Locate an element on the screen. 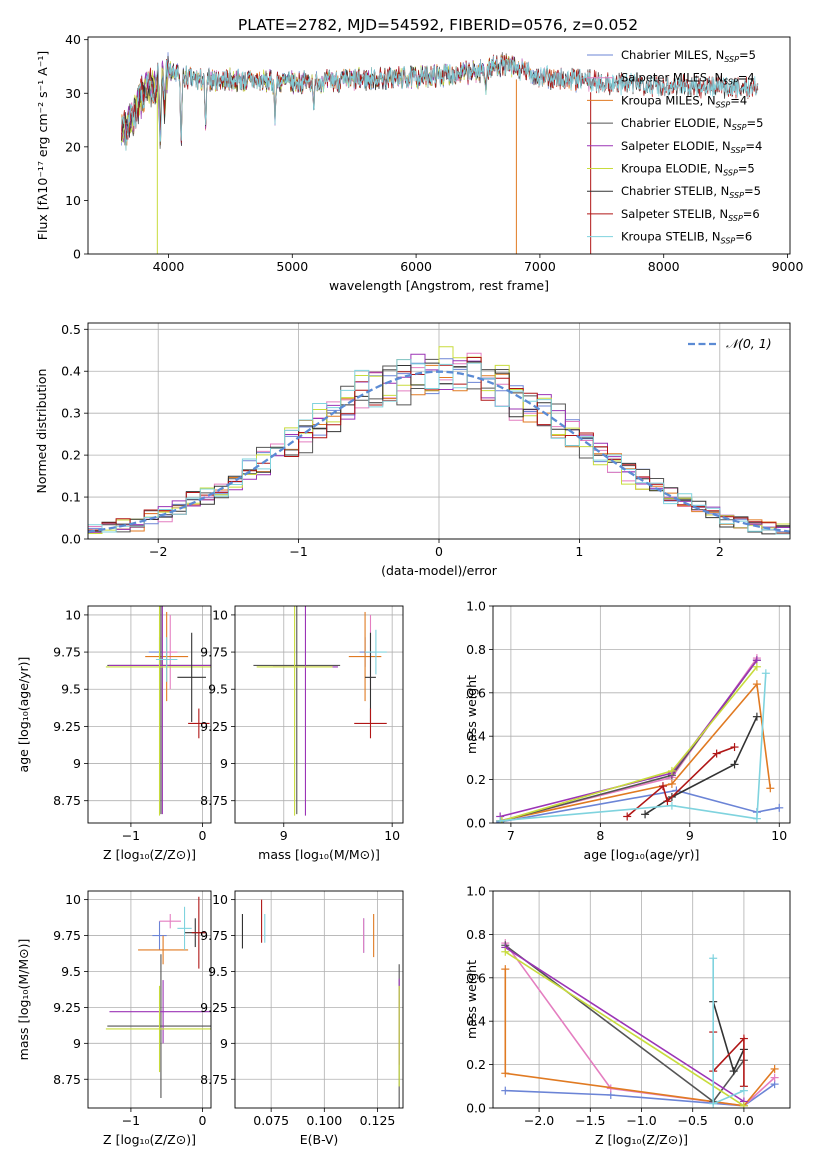 Image resolution: width=819 pixels, height=1170 pixels. y-tick-label: 0.0 is located at coordinates (476, 823).